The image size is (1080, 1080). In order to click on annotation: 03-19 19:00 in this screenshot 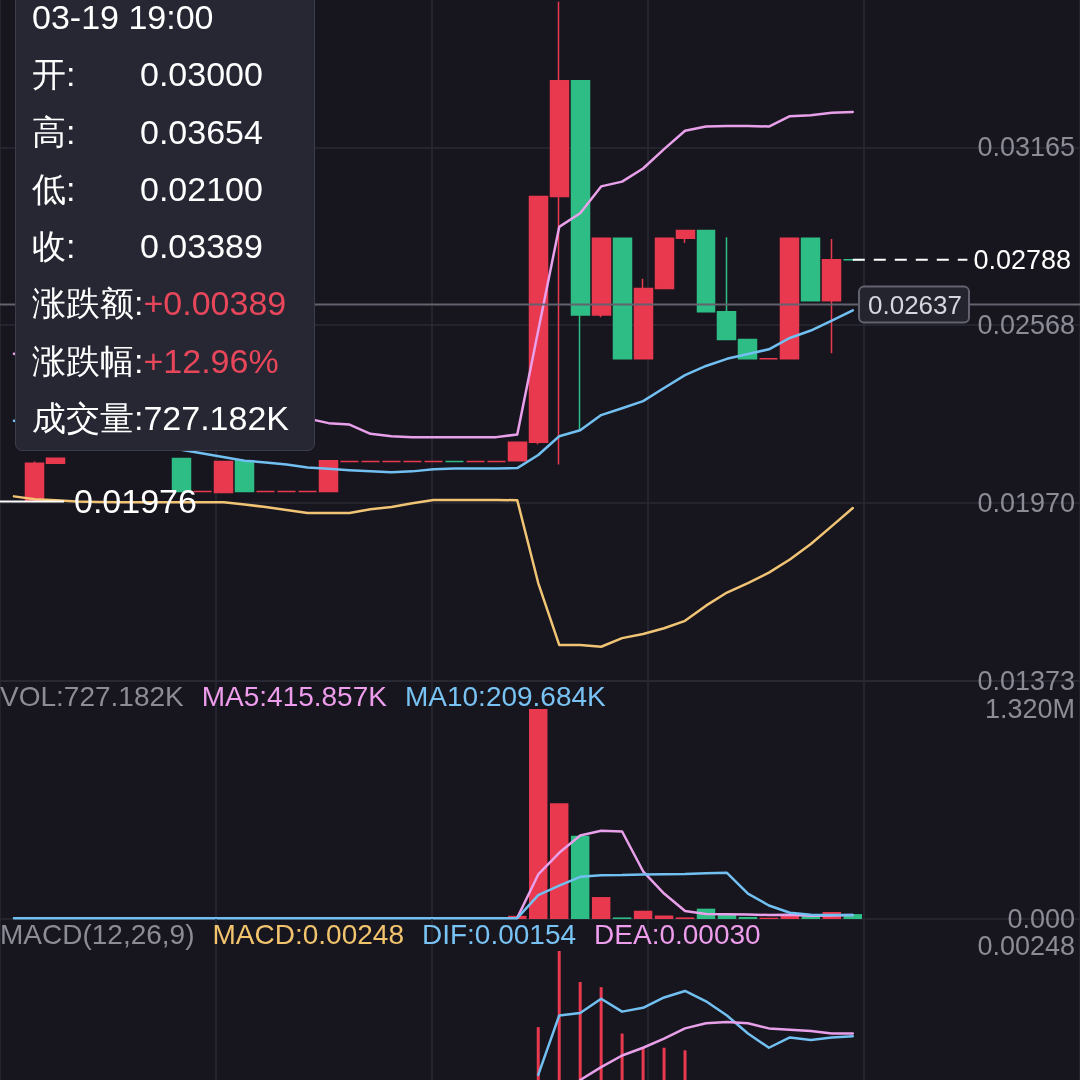, I will do `click(123, 19)`.